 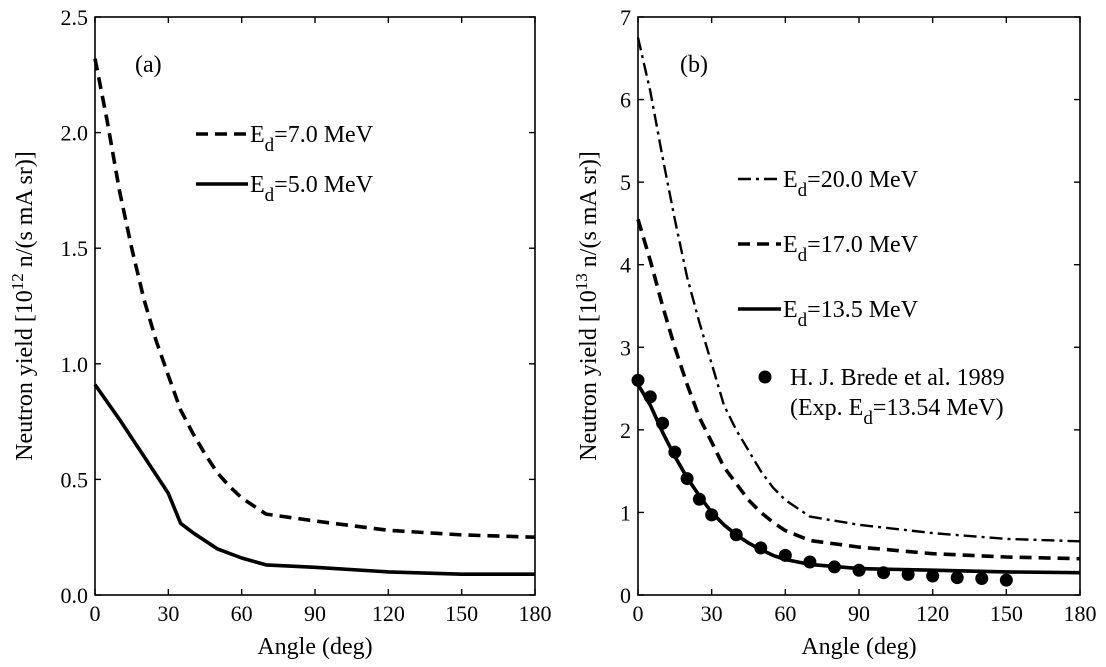 What do you see at coordinates (625, 265) in the screenshot?
I see `y-tick-label: 4` at bounding box center [625, 265].